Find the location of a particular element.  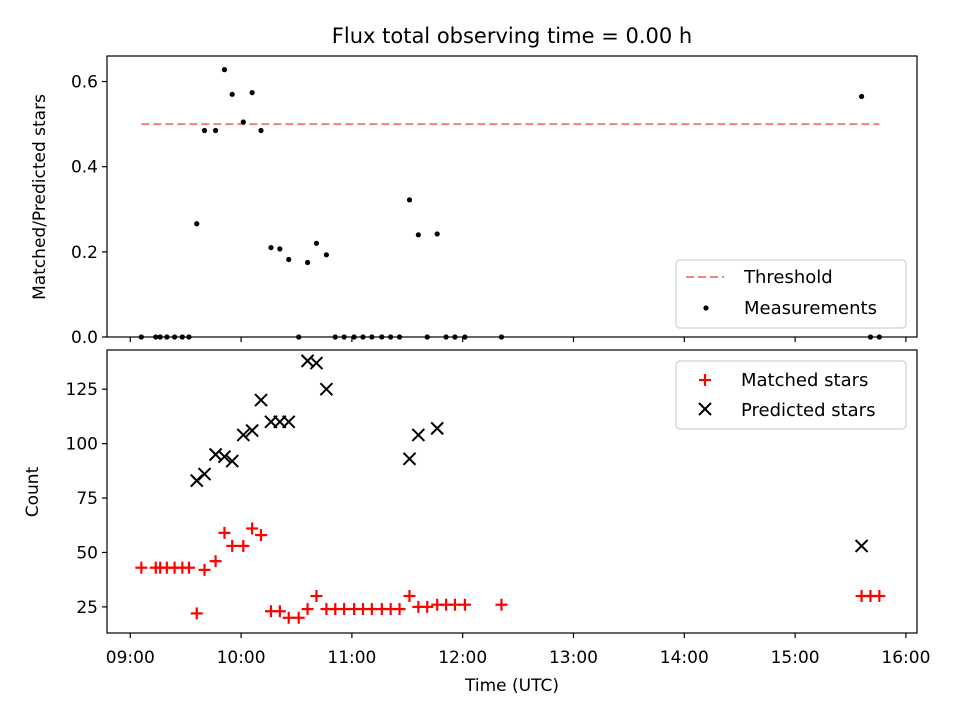

count-y-tick-label: 100 is located at coordinates (82, 445).